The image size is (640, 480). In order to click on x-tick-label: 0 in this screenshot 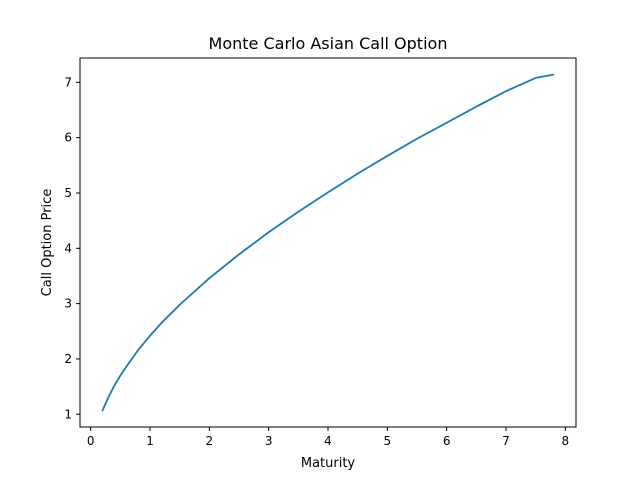, I will do `click(91, 441)`.